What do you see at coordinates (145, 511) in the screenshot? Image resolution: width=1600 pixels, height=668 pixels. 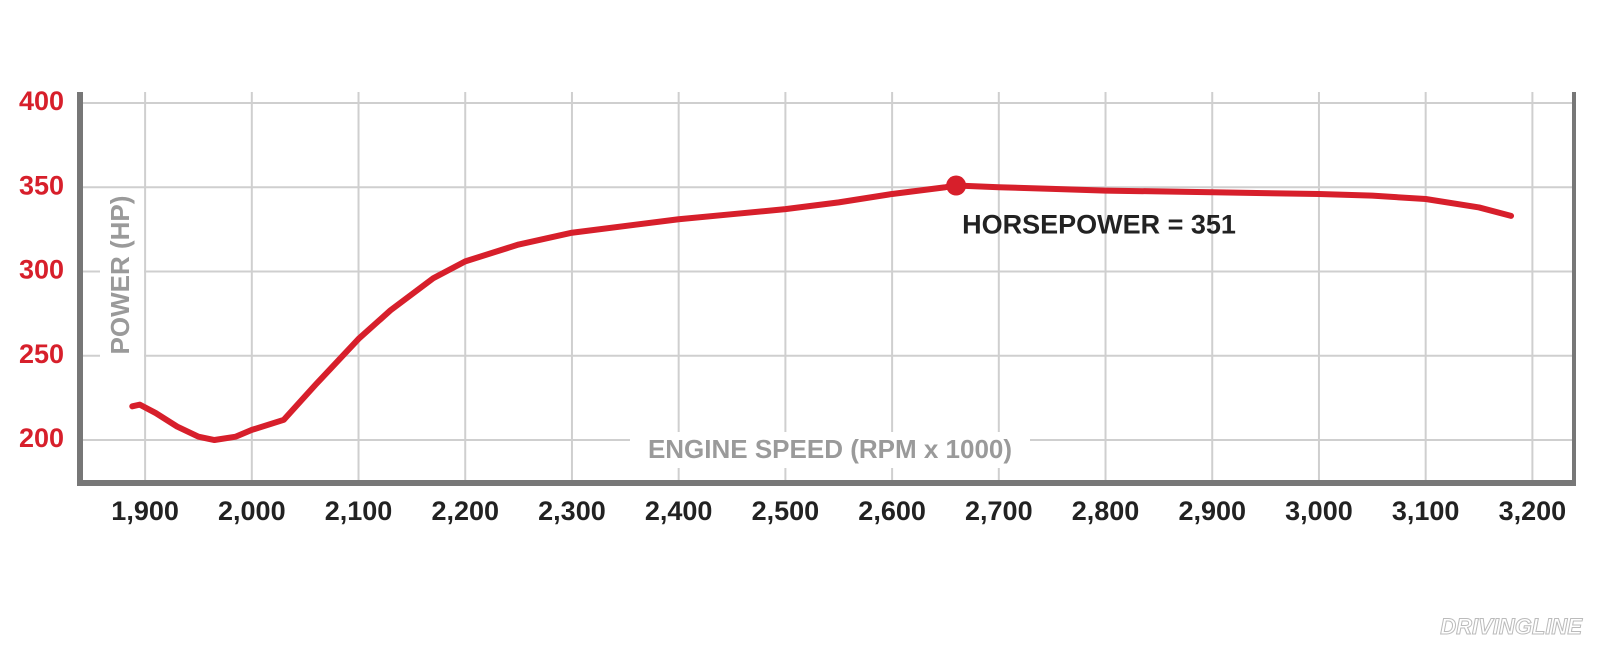 I see `x-tick-label: 1,900` at bounding box center [145, 511].